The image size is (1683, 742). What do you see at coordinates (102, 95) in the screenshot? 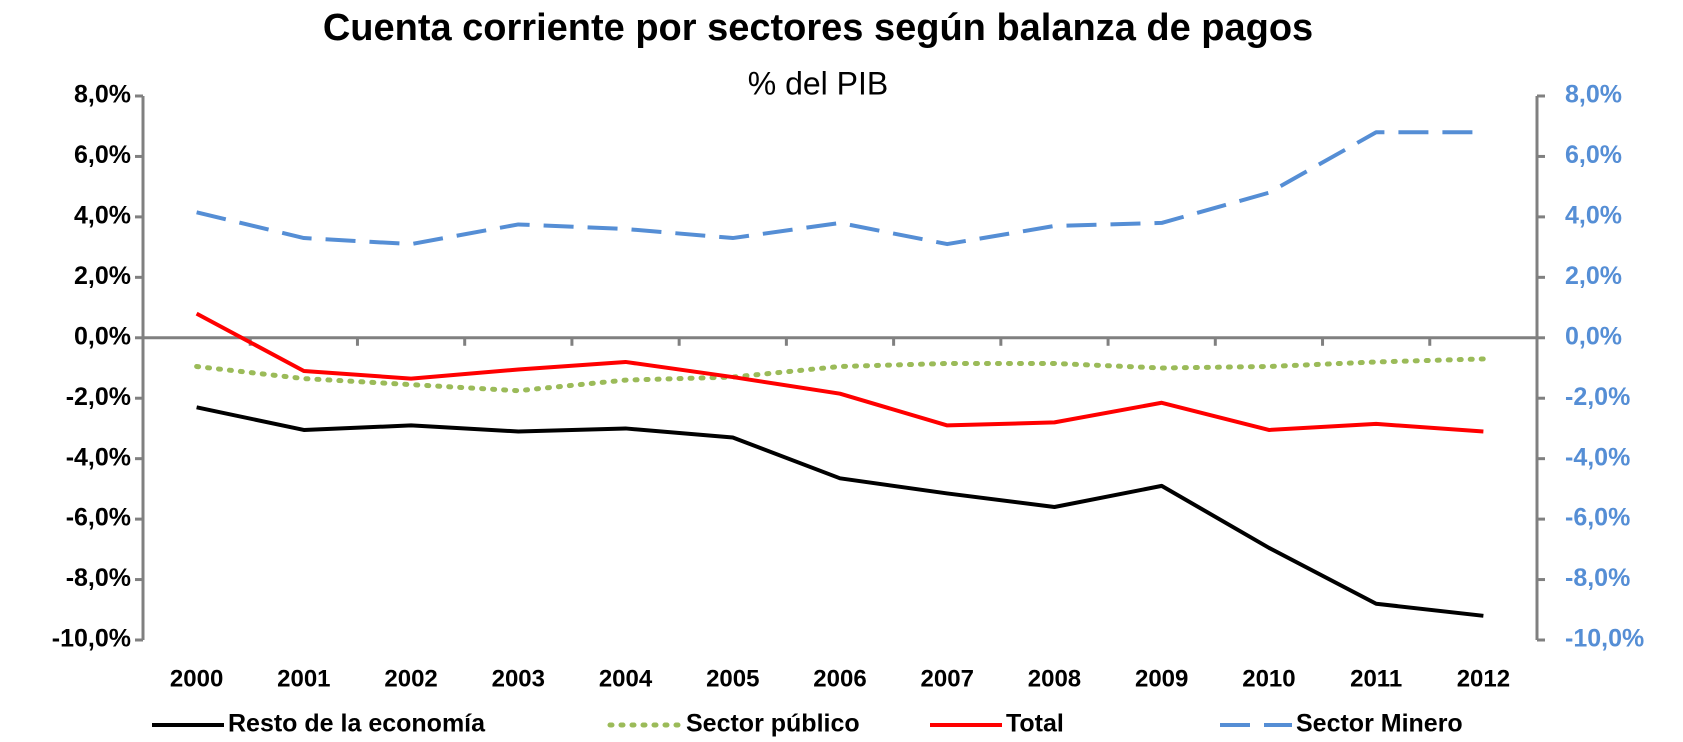
I see `y-tick-label: 8,0%` at bounding box center [102, 95].